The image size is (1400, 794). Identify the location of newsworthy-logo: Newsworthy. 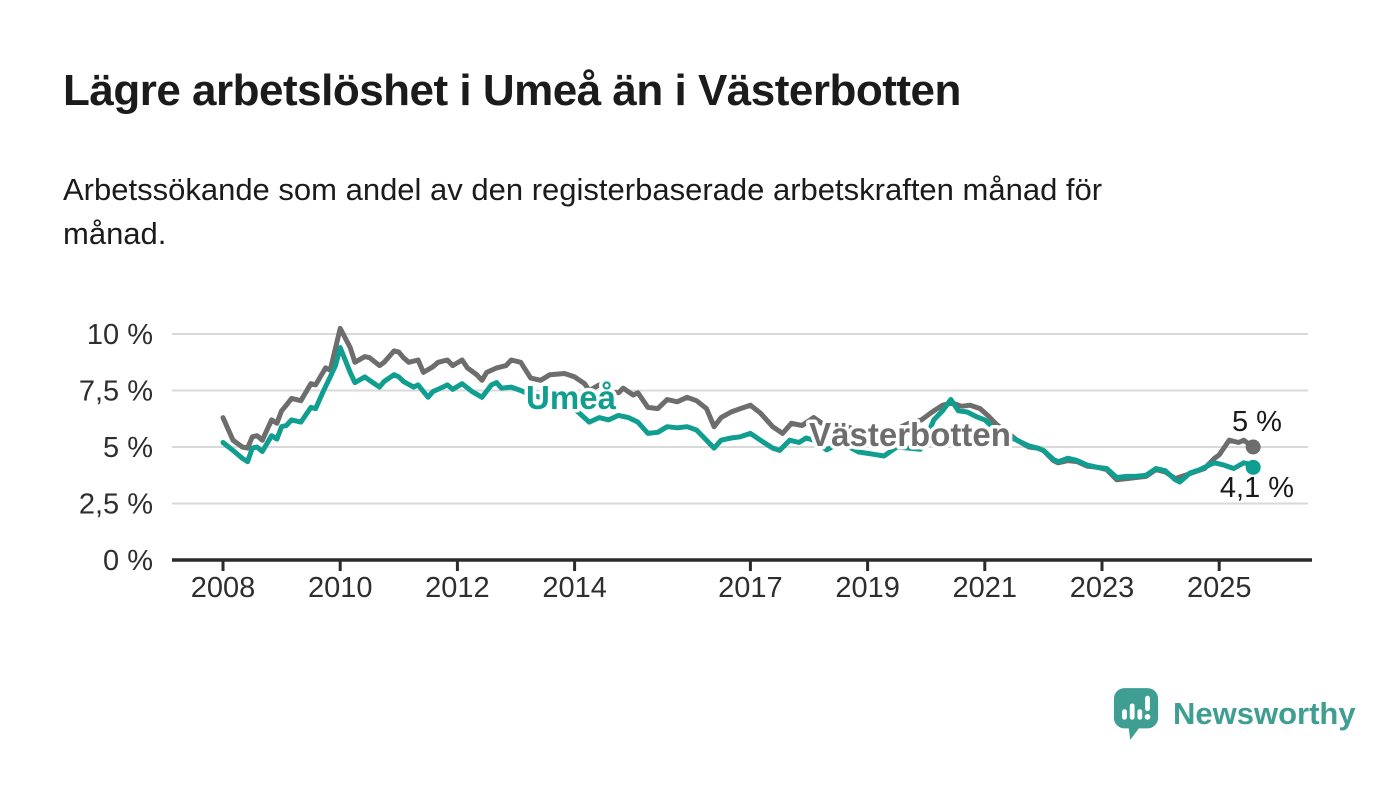
(1234, 714).